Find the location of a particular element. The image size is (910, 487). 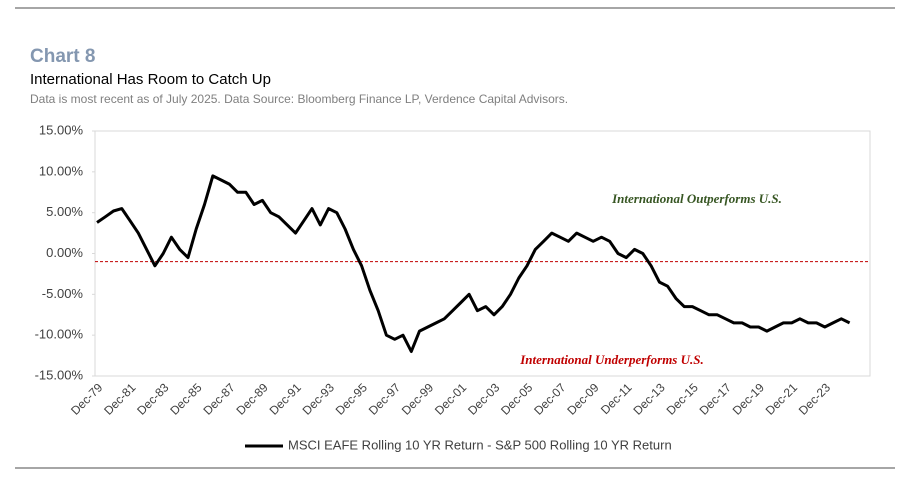

y-tick-label: -10.00% is located at coordinates (59, 334).